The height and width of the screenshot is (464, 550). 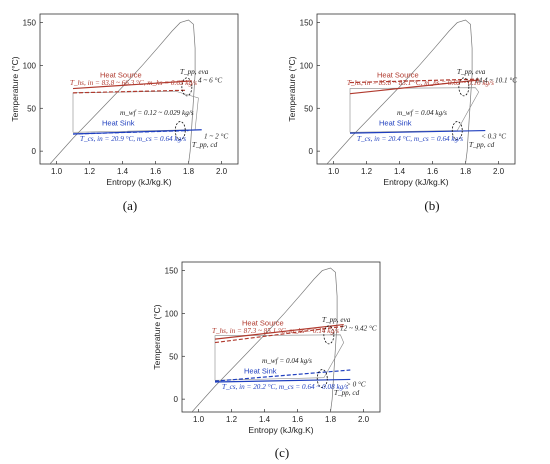 I want to click on panel-caption: (a), so click(x=130, y=205).